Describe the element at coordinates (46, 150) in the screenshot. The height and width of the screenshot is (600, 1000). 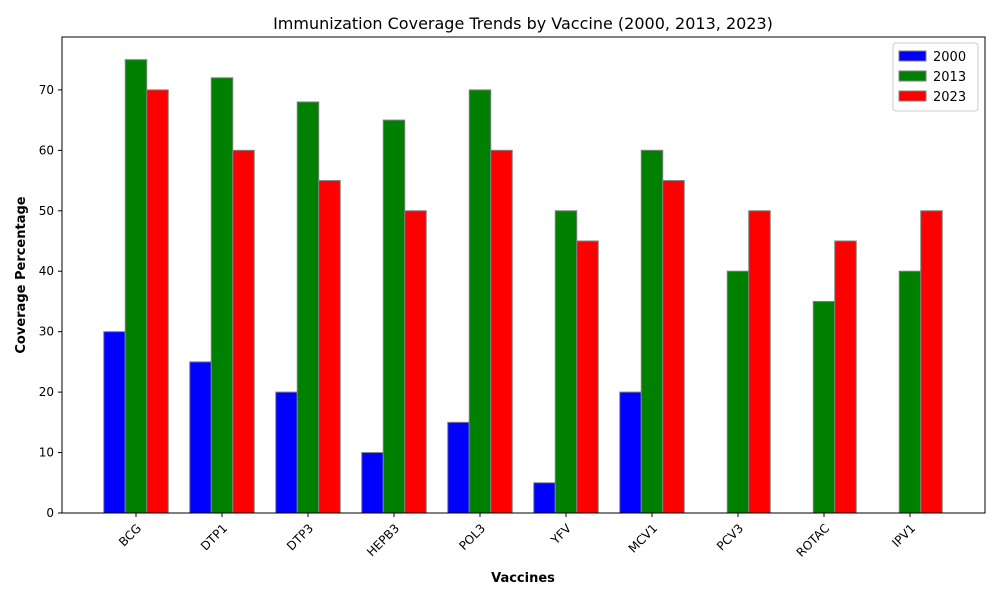
I see `y-tick-label: 60` at that location.